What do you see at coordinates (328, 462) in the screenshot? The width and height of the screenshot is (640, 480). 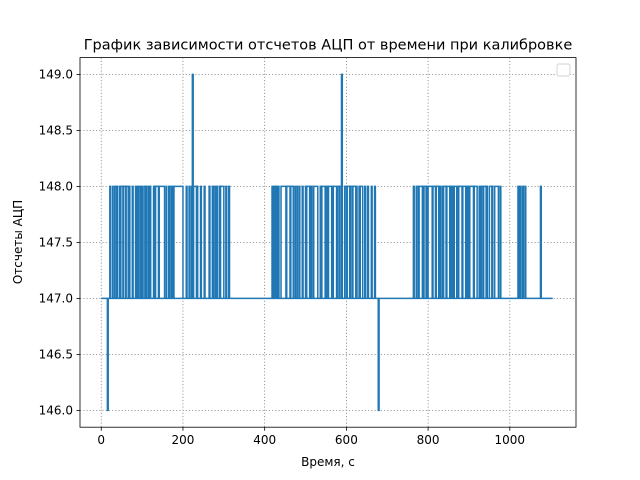 I see `x-axis-label: Время, с` at bounding box center [328, 462].